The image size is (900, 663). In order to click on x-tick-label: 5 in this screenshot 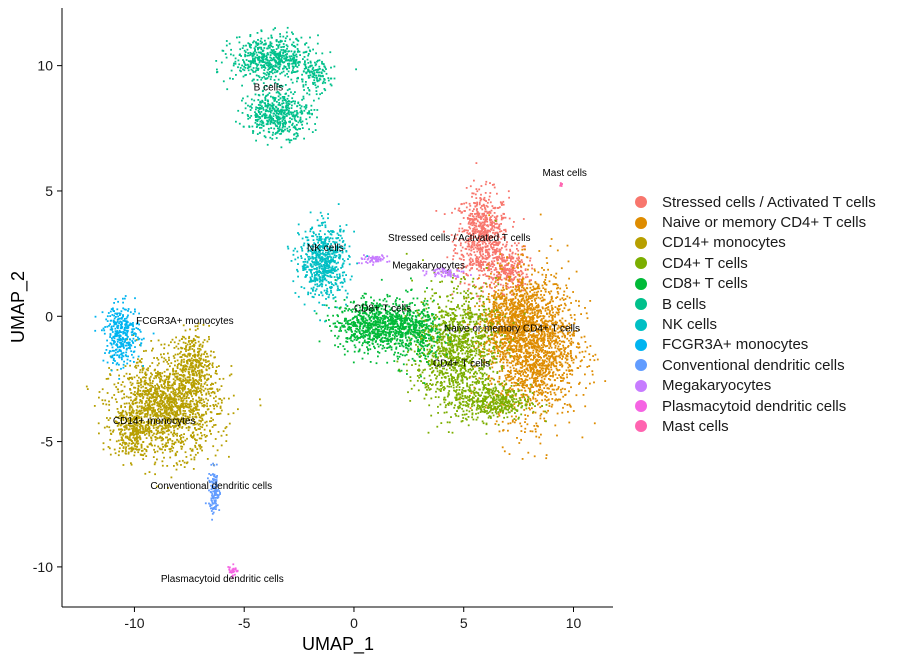, I will do `click(464, 623)`.